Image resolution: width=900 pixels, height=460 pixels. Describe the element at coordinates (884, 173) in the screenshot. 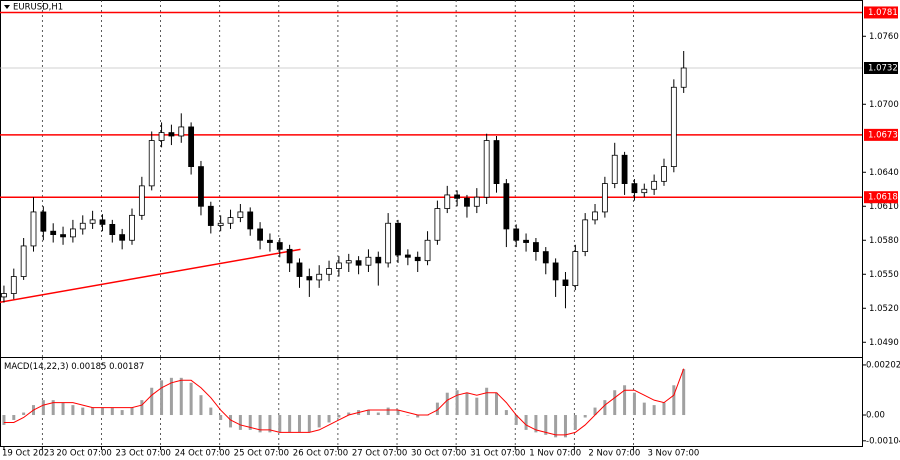

I see `y-tick-label: 1.0640` at that location.